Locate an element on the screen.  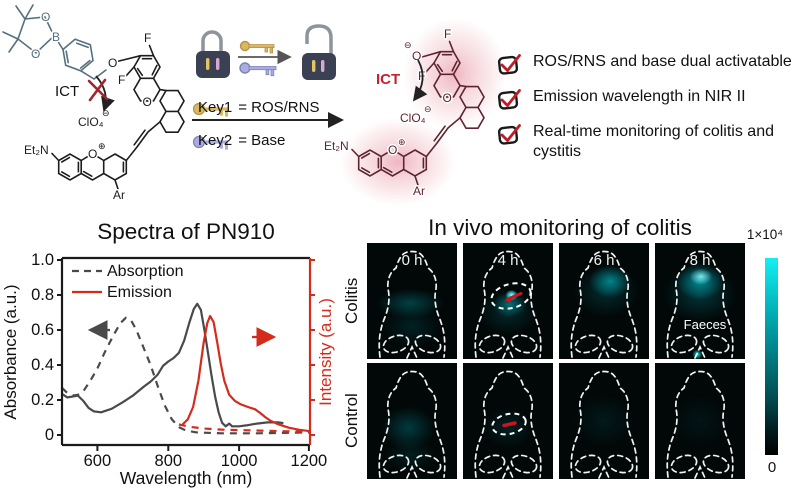
spectra-title: Spectra of PN910 is located at coordinates (186, 231).